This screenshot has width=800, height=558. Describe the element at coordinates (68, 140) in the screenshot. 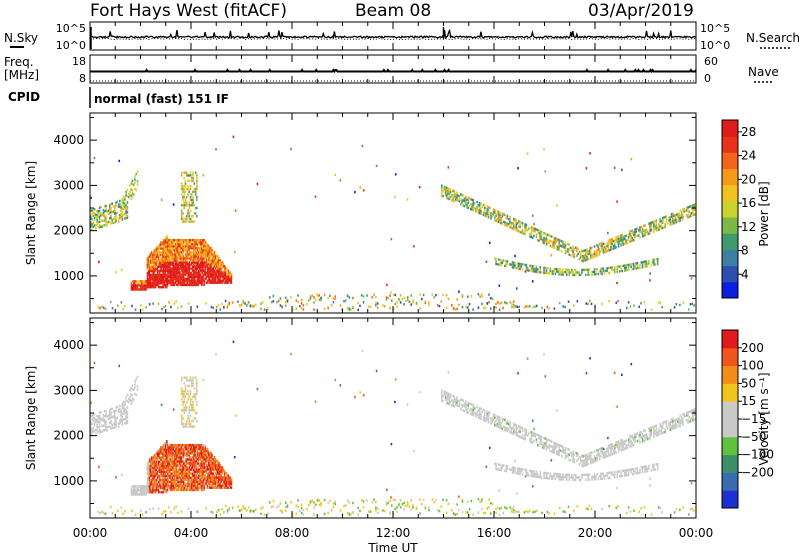

I see `range-tick-label: 4000` at that location.